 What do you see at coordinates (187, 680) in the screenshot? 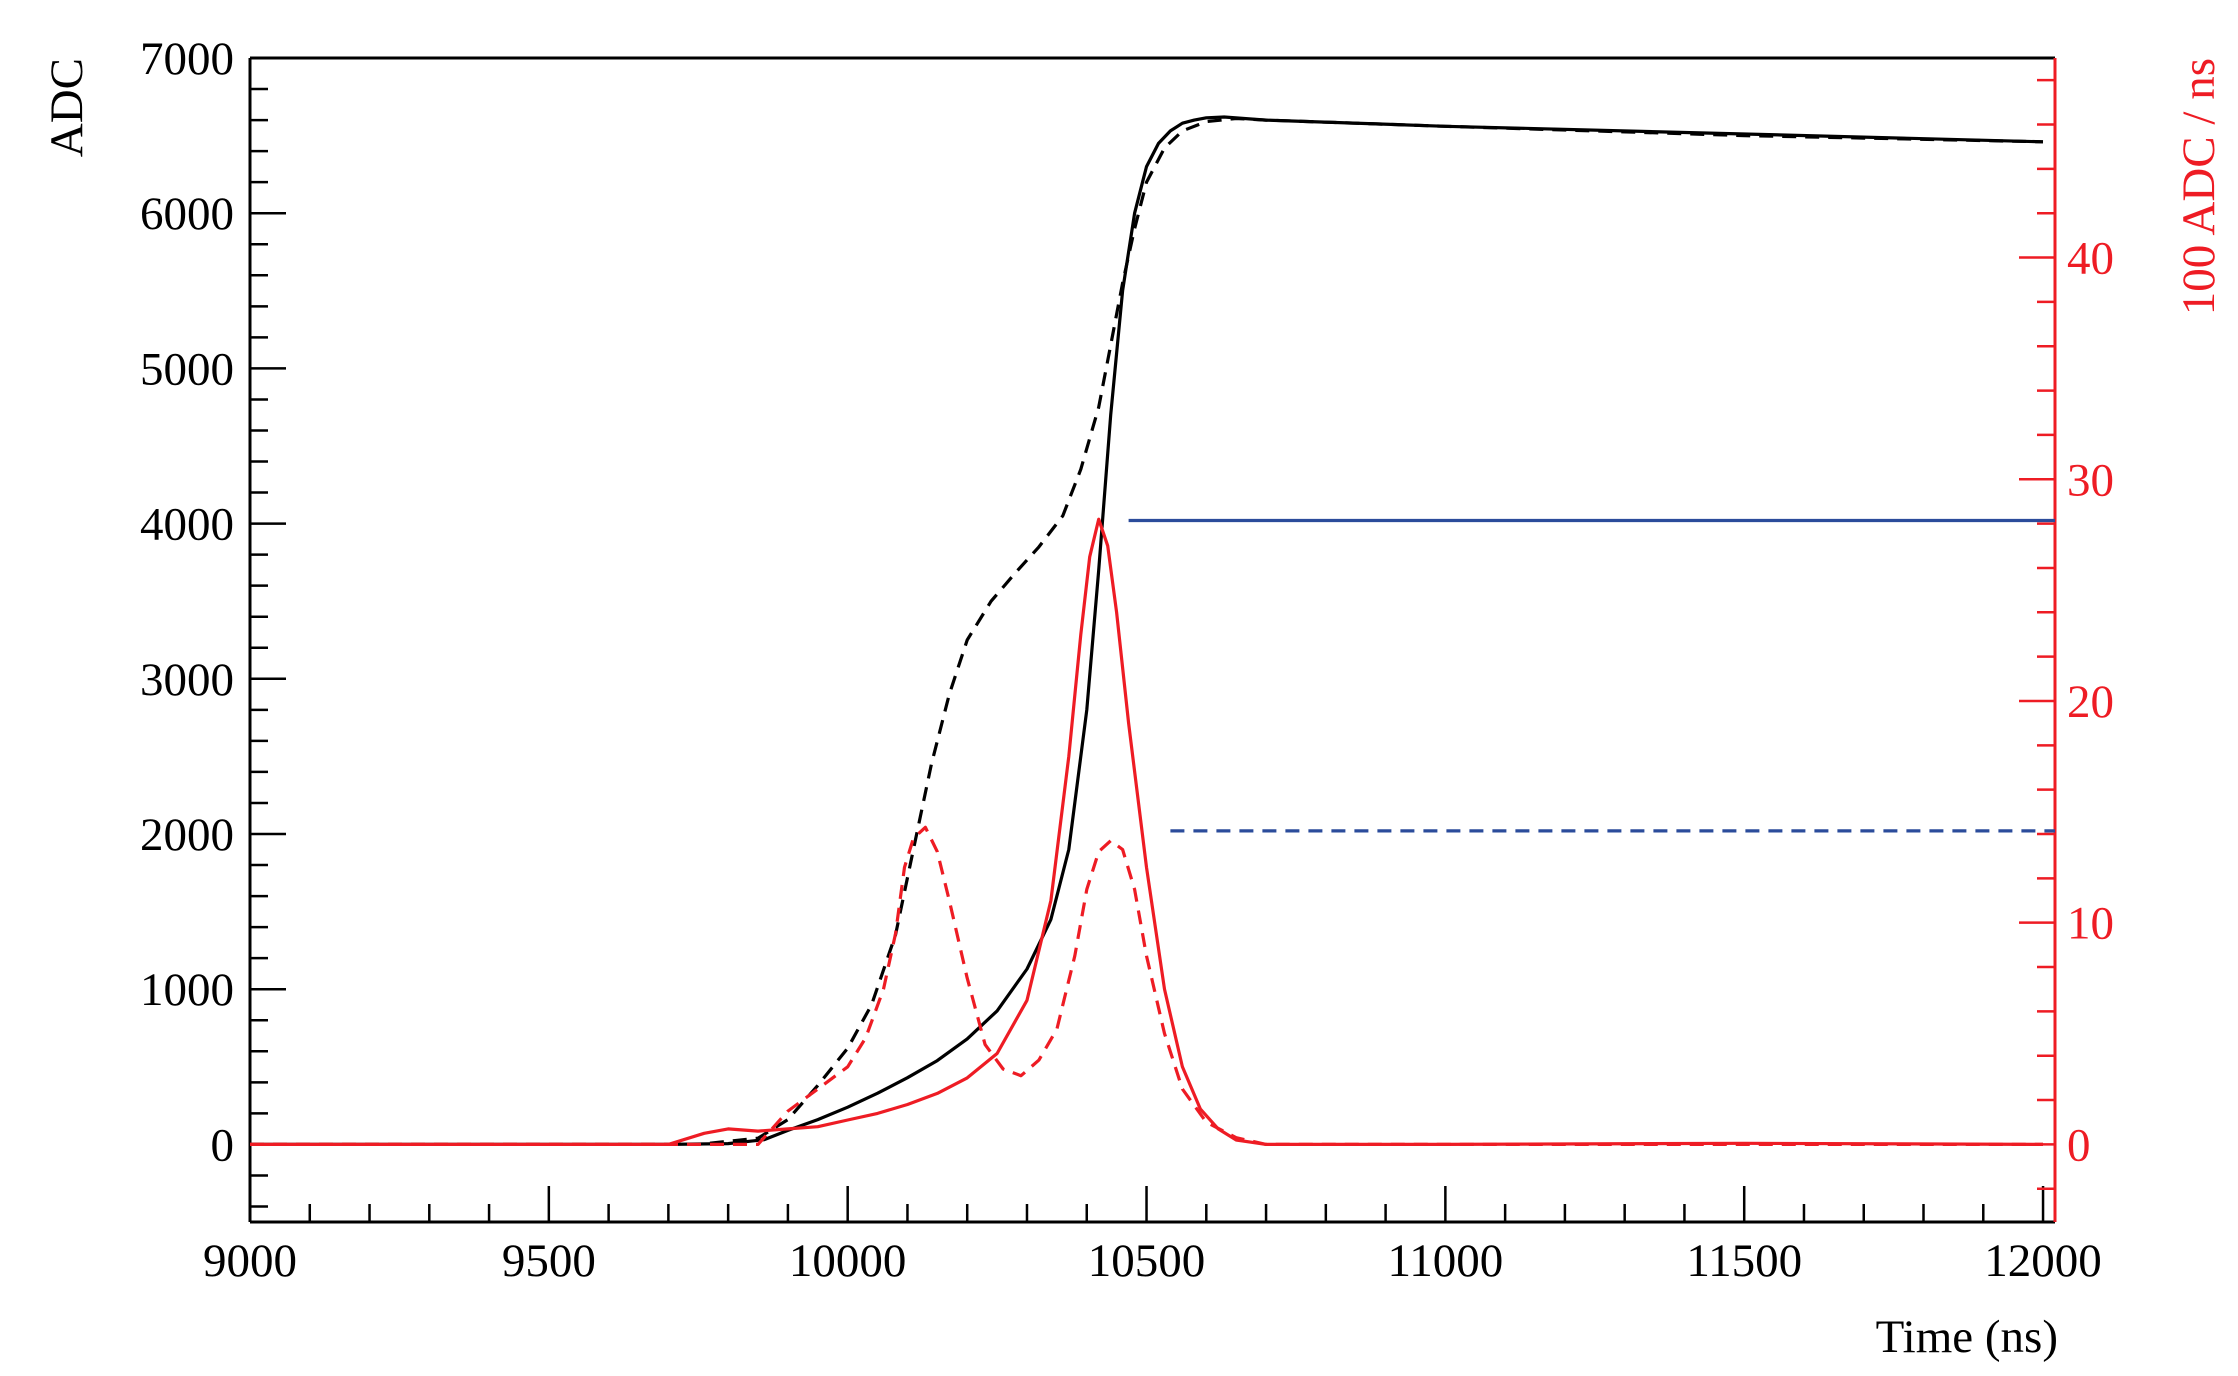
I see `y-left-tick-label: 3000` at bounding box center [187, 680].